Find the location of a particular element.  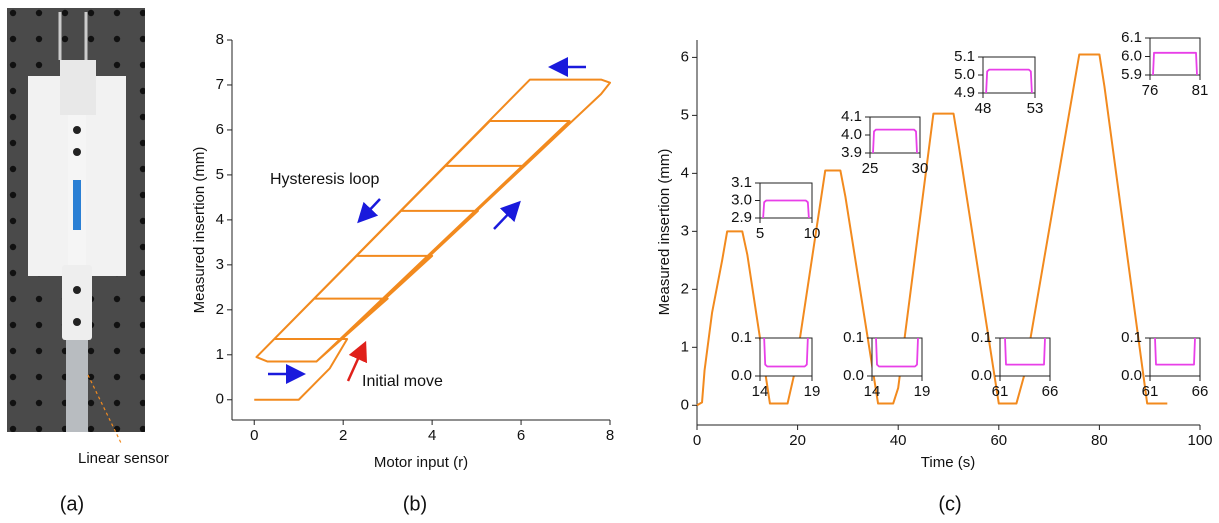

y-tick-label: 2.9 is located at coordinates (741, 217).